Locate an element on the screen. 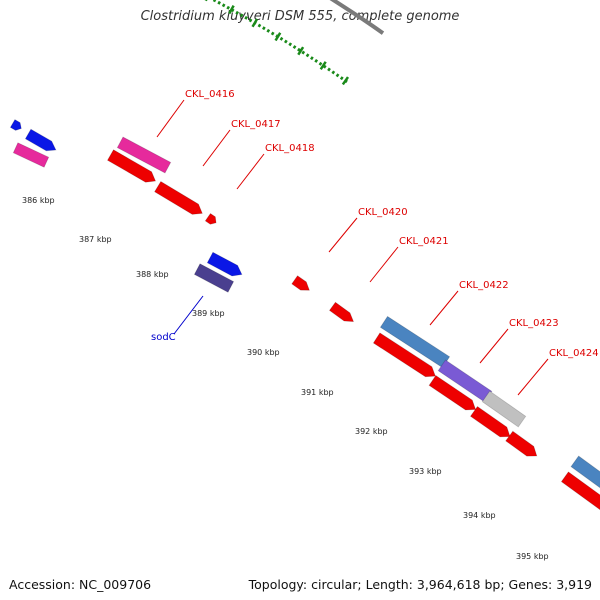 This screenshot has height=600, width=600. kbp-tick-label: 393 kbp is located at coordinates (425, 471).